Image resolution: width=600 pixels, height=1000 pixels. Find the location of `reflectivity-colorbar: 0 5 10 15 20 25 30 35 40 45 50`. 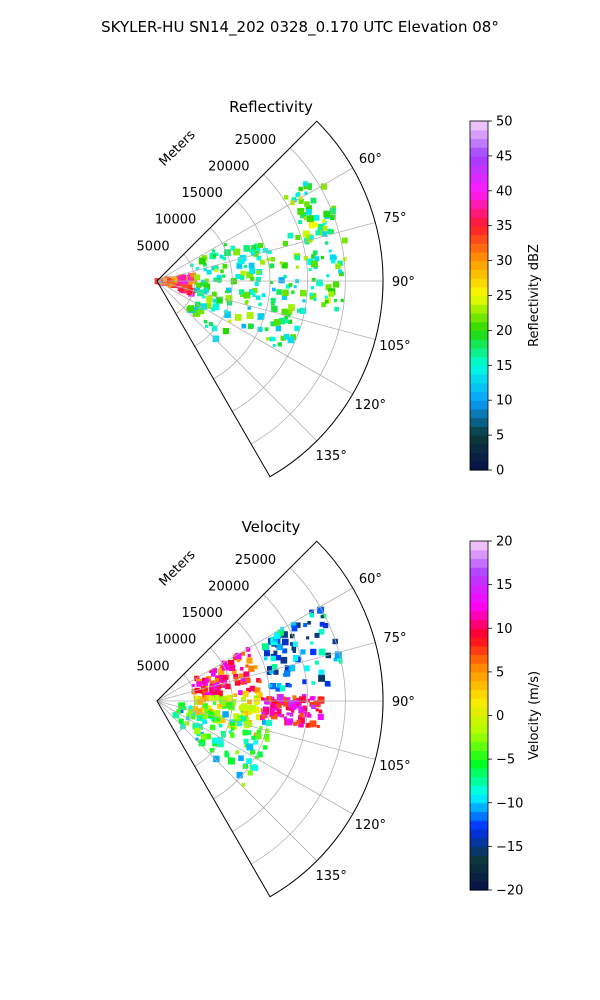

reflectivity-colorbar: 0 5 10 15 20 25 30 35 40 45 50 is located at coordinates (491, 297).